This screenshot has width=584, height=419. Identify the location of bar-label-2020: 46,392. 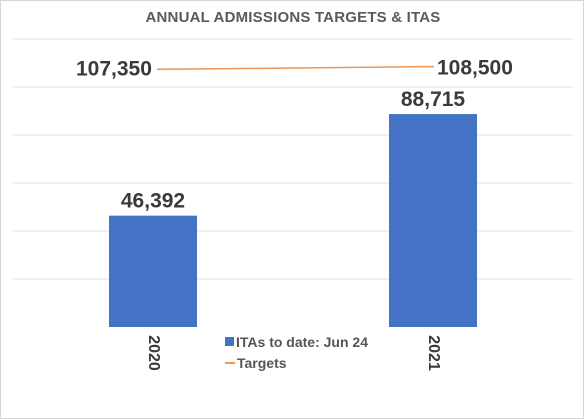
(153, 201).